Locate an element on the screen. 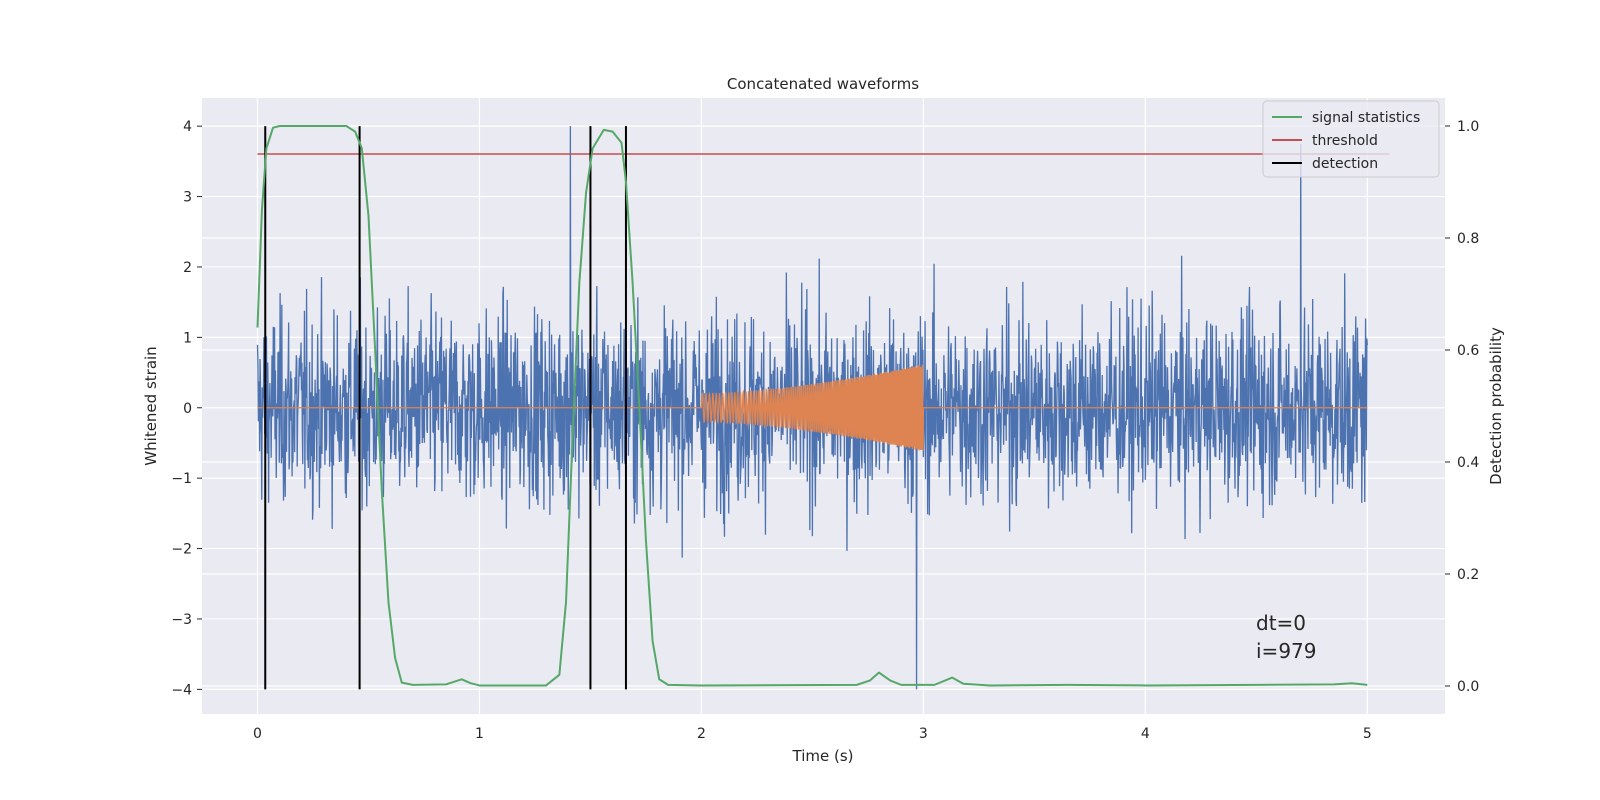 Image resolution: width=1600 pixels, height=800 pixels. y-tick-label: −2 is located at coordinates (181, 550).